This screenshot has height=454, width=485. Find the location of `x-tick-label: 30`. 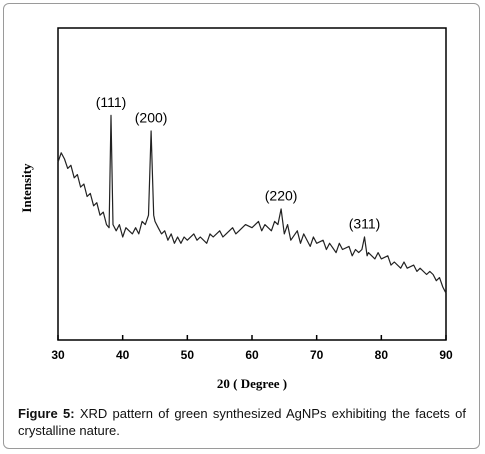

x-tick-label: 30 is located at coordinates (58, 355).